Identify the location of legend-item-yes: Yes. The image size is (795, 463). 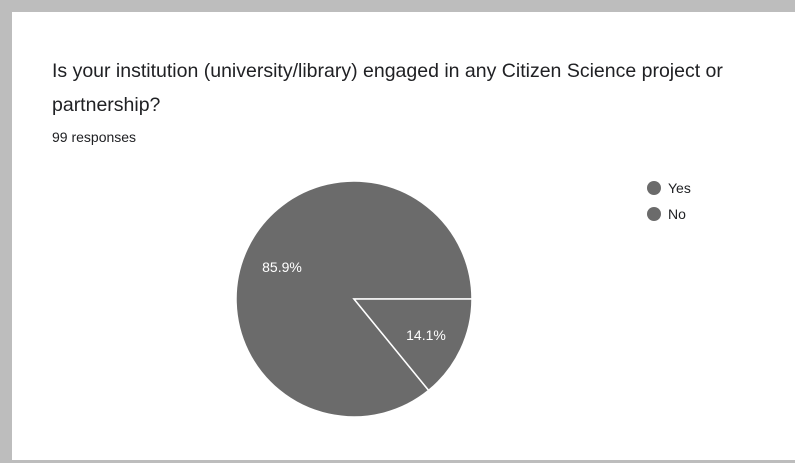
(669, 188).